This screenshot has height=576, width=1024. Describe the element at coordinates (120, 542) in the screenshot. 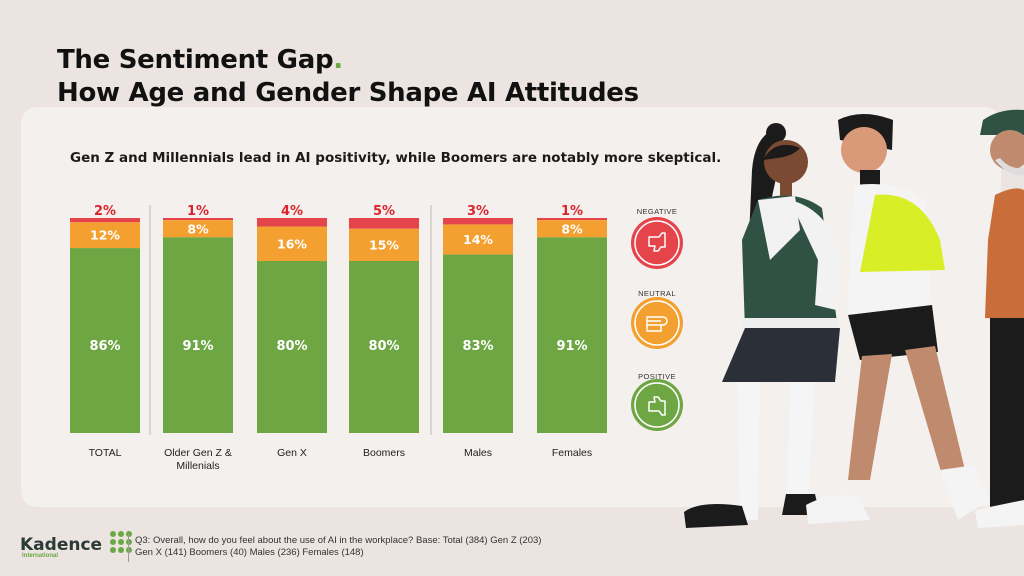

I see `brand-dots-icon` at that location.